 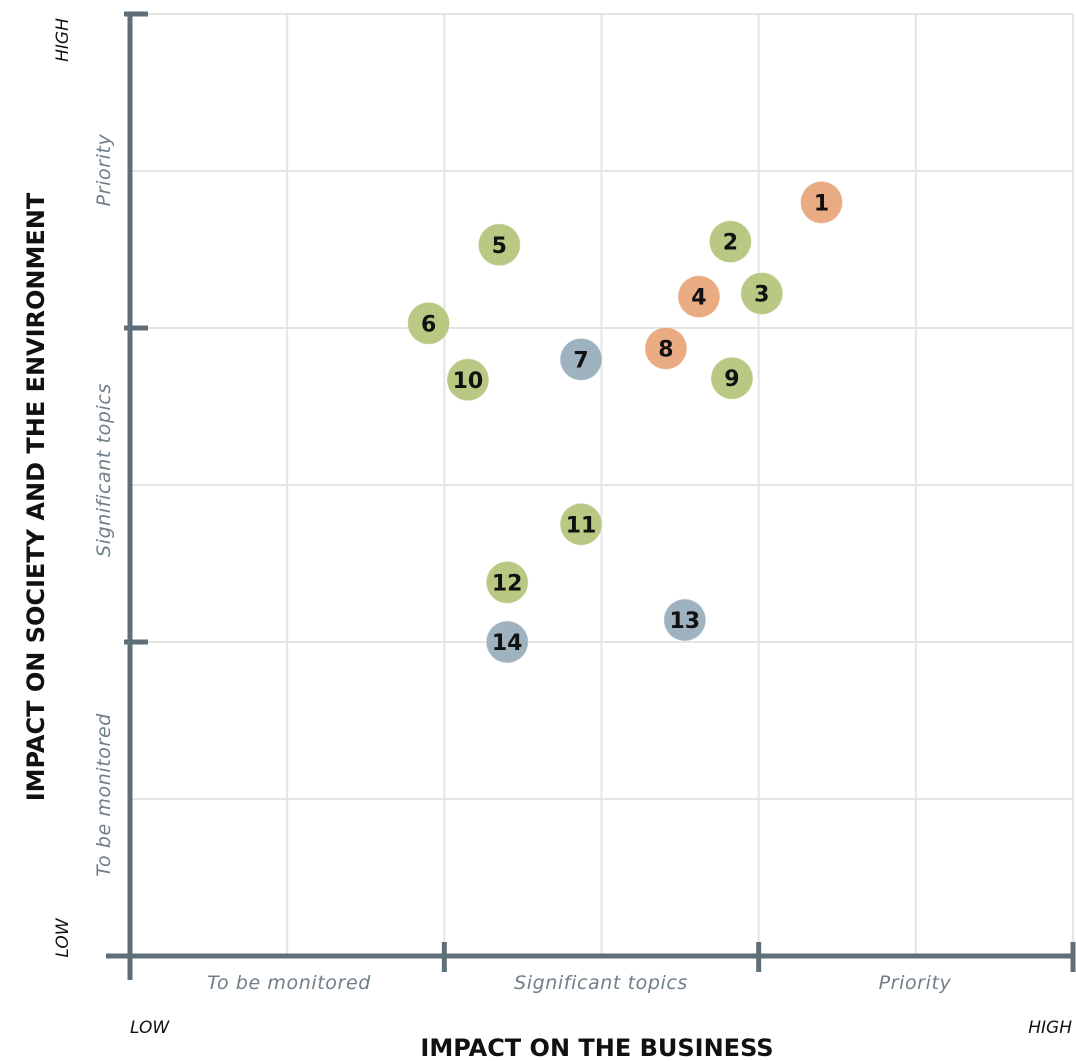 What do you see at coordinates (104, 169) in the screenshot?
I see `y-zone-label-priority: Priority` at bounding box center [104, 169].